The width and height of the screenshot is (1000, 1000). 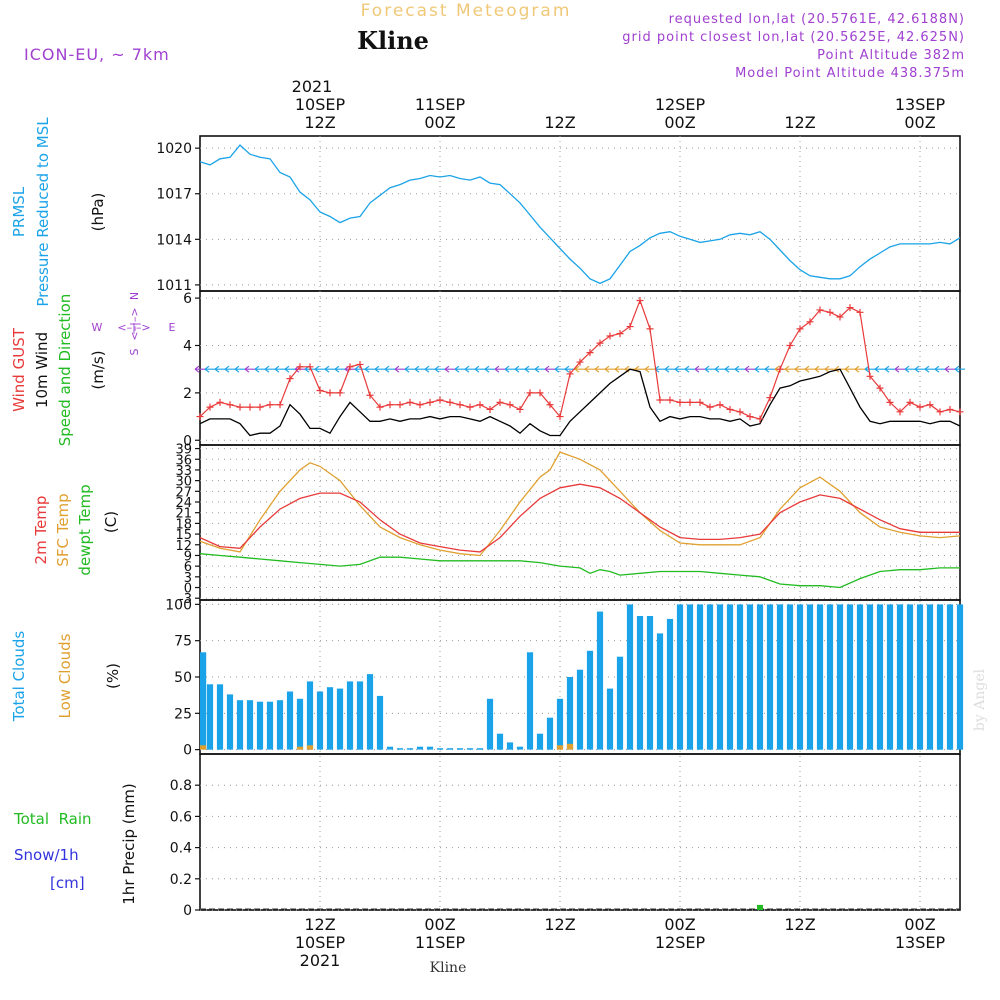 I want to click on precip-ytick-label-3: 0.6, so click(x=181, y=817).